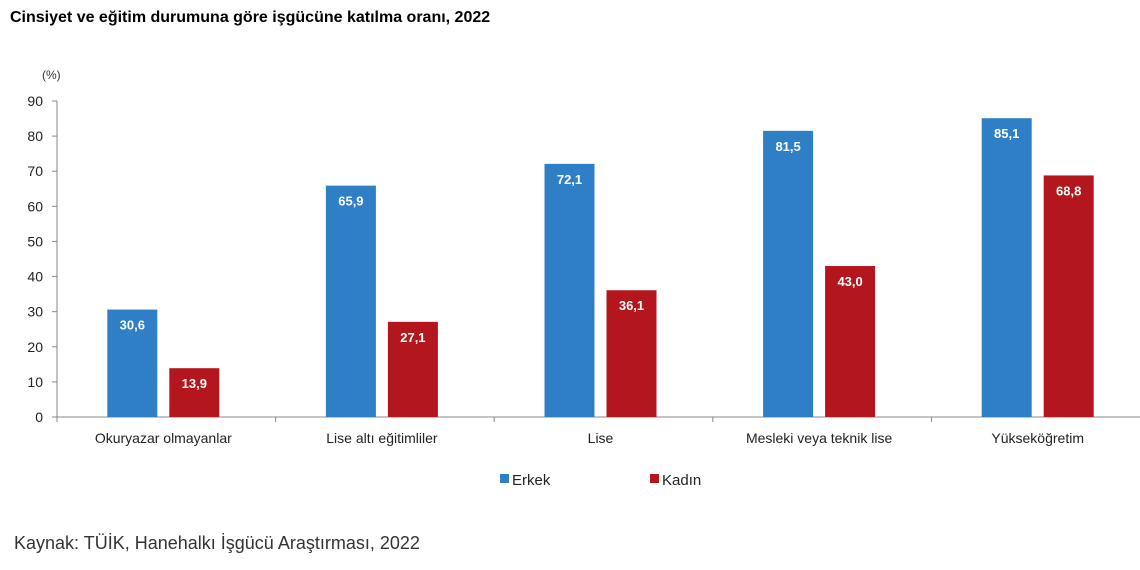 The width and height of the screenshot is (1140, 570). I want to click on y-axis-unit: (%), so click(51, 75).